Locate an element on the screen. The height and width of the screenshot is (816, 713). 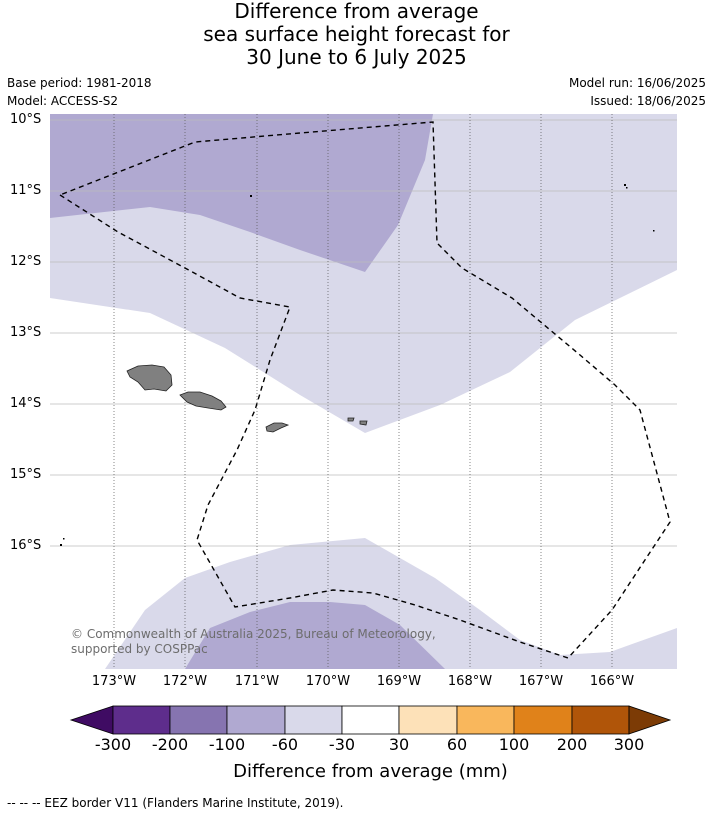
title-line-2: sea surface height forecast for is located at coordinates (356, 34).